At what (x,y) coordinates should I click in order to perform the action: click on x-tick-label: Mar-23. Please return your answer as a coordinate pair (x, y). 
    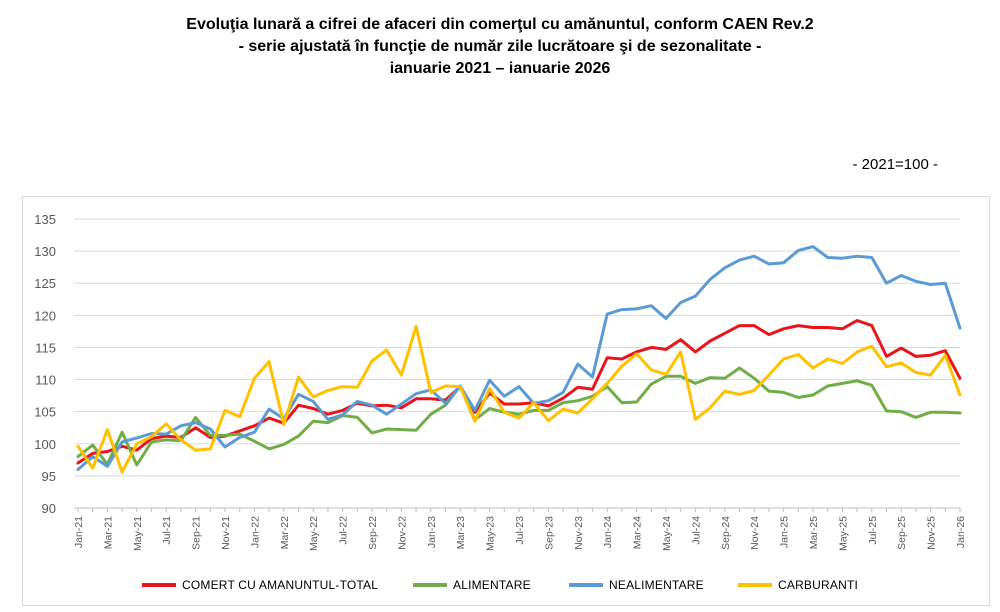
    Looking at the image, I should click on (461, 532).